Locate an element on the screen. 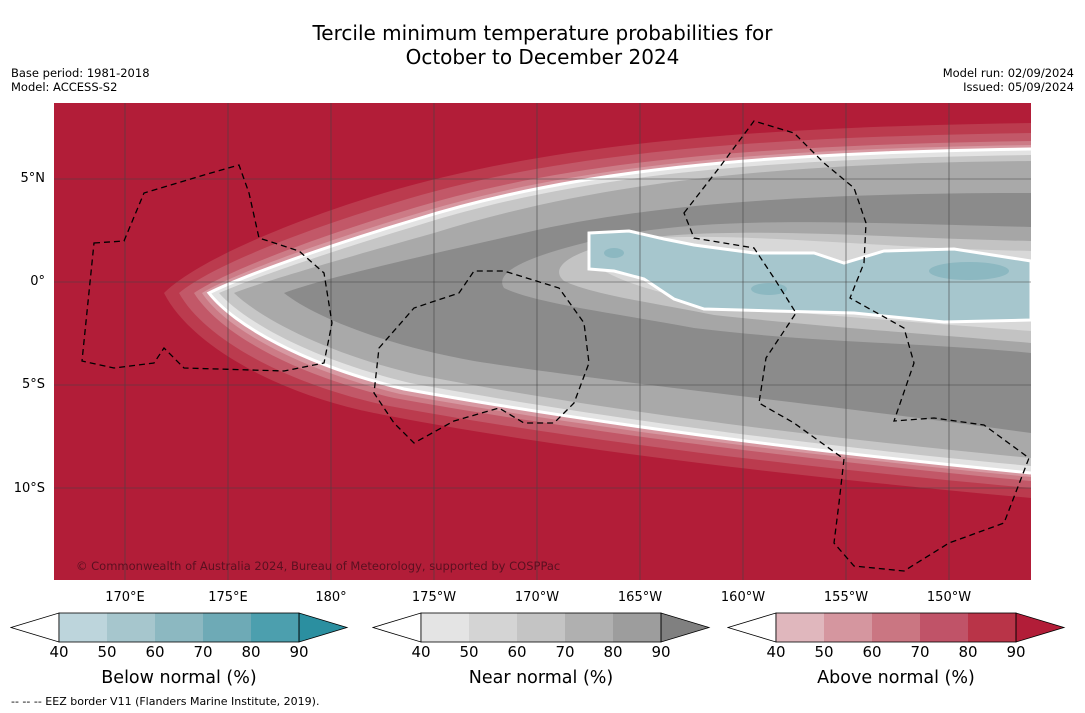 The height and width of the screenshot is (713, 1085). cb-above-tick: 60 is located at coordinates (872, 652).